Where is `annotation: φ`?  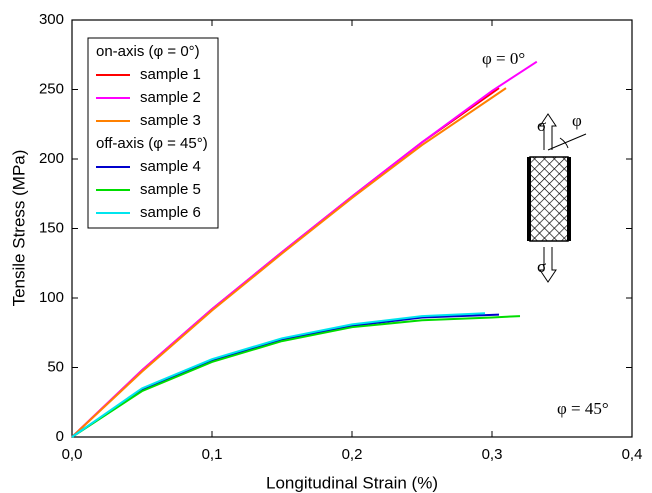 annotation: φ is located at coordinates (577, 120).